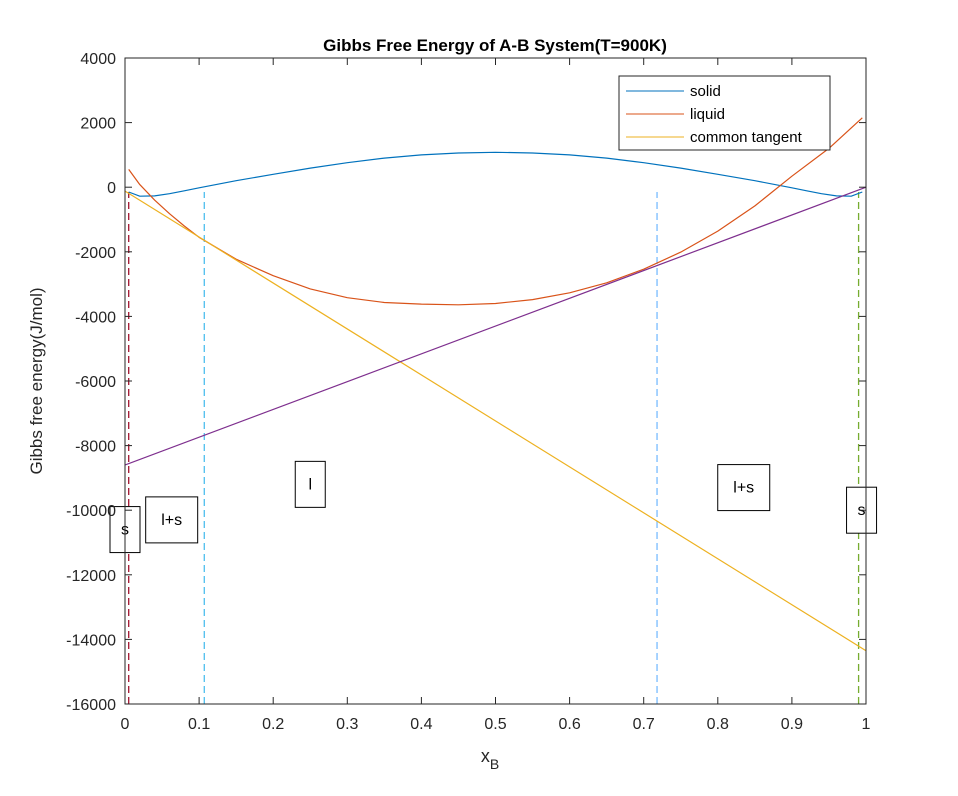  Describe the element at coordinates (495, 45) in the screenshot. I see `chart-title: Gibbs Free Energy of A-B System(T=900K)` at that location.